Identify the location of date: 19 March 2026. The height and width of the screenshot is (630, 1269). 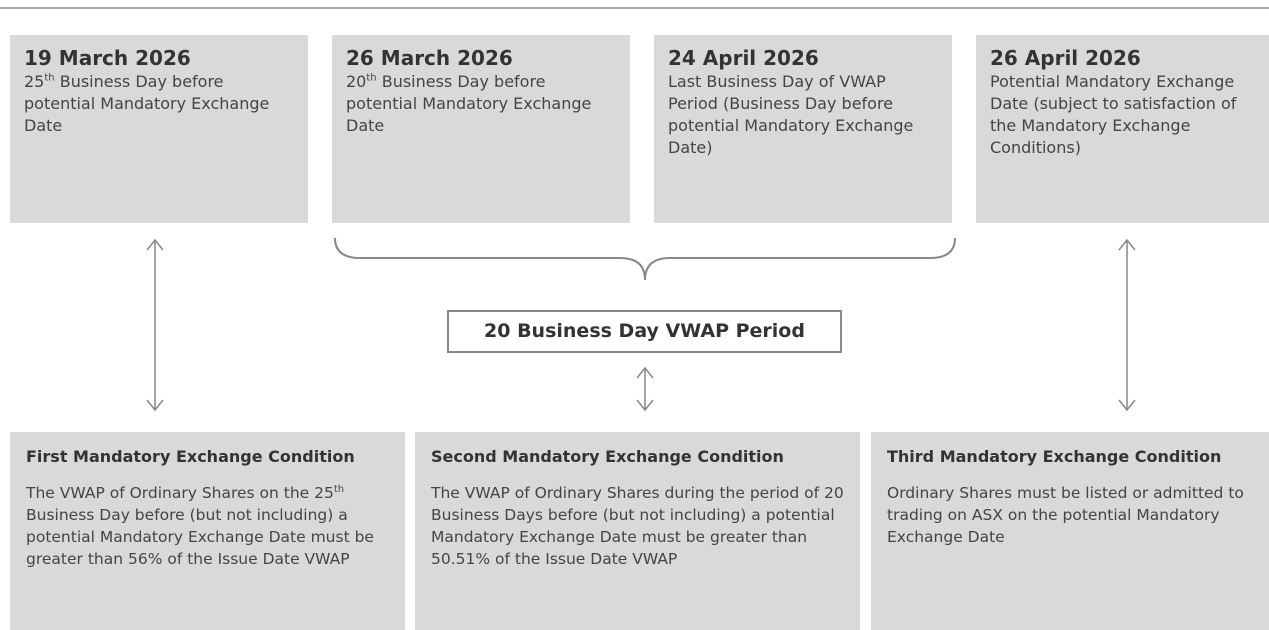
(107, 58).